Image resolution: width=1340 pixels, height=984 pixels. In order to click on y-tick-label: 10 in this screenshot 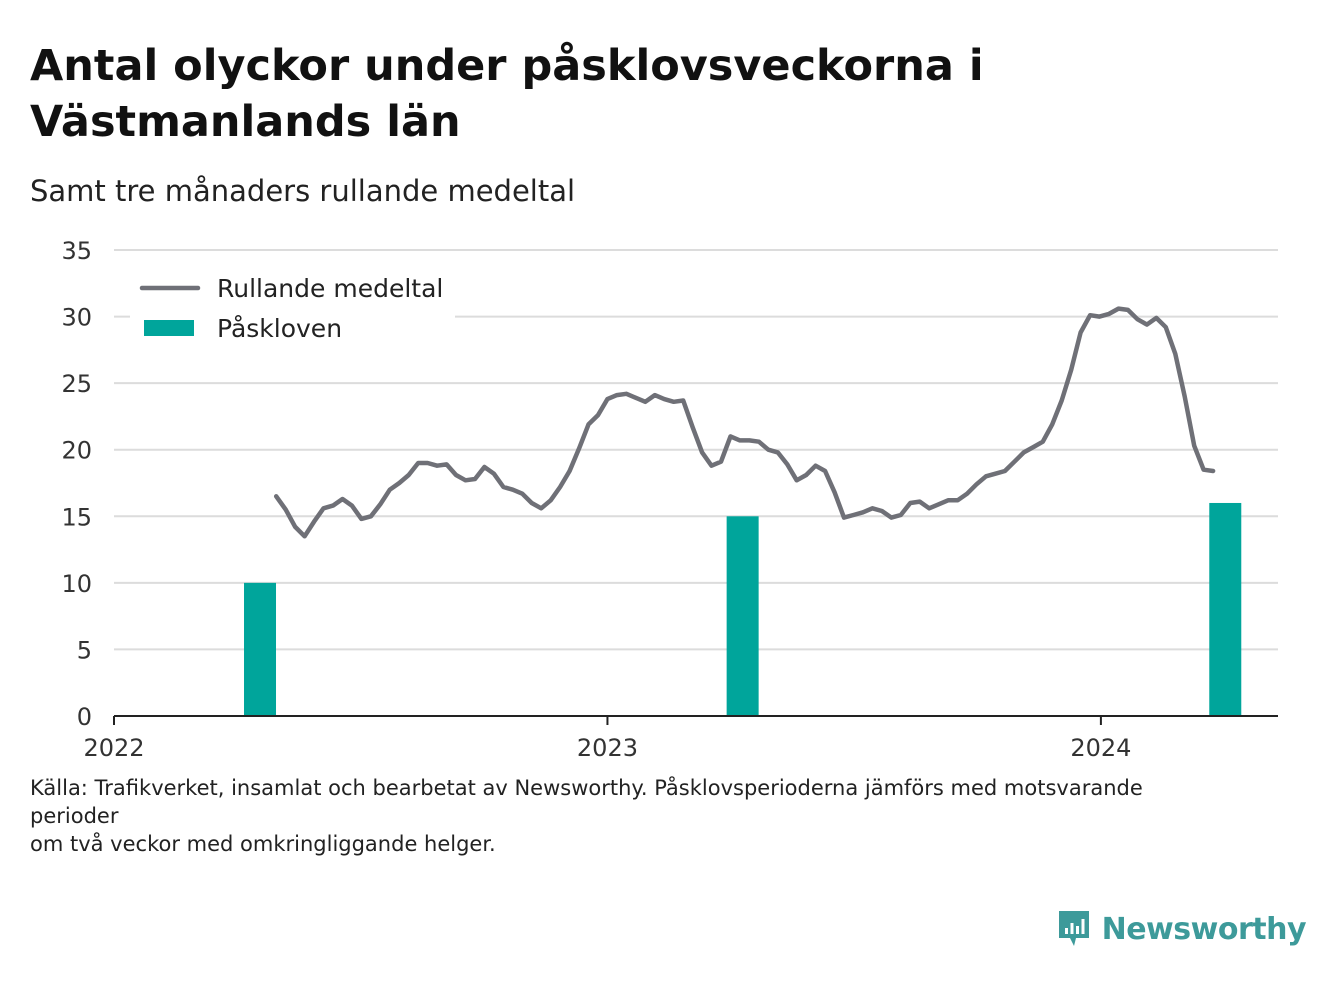, I will do `click(76, 584)`.